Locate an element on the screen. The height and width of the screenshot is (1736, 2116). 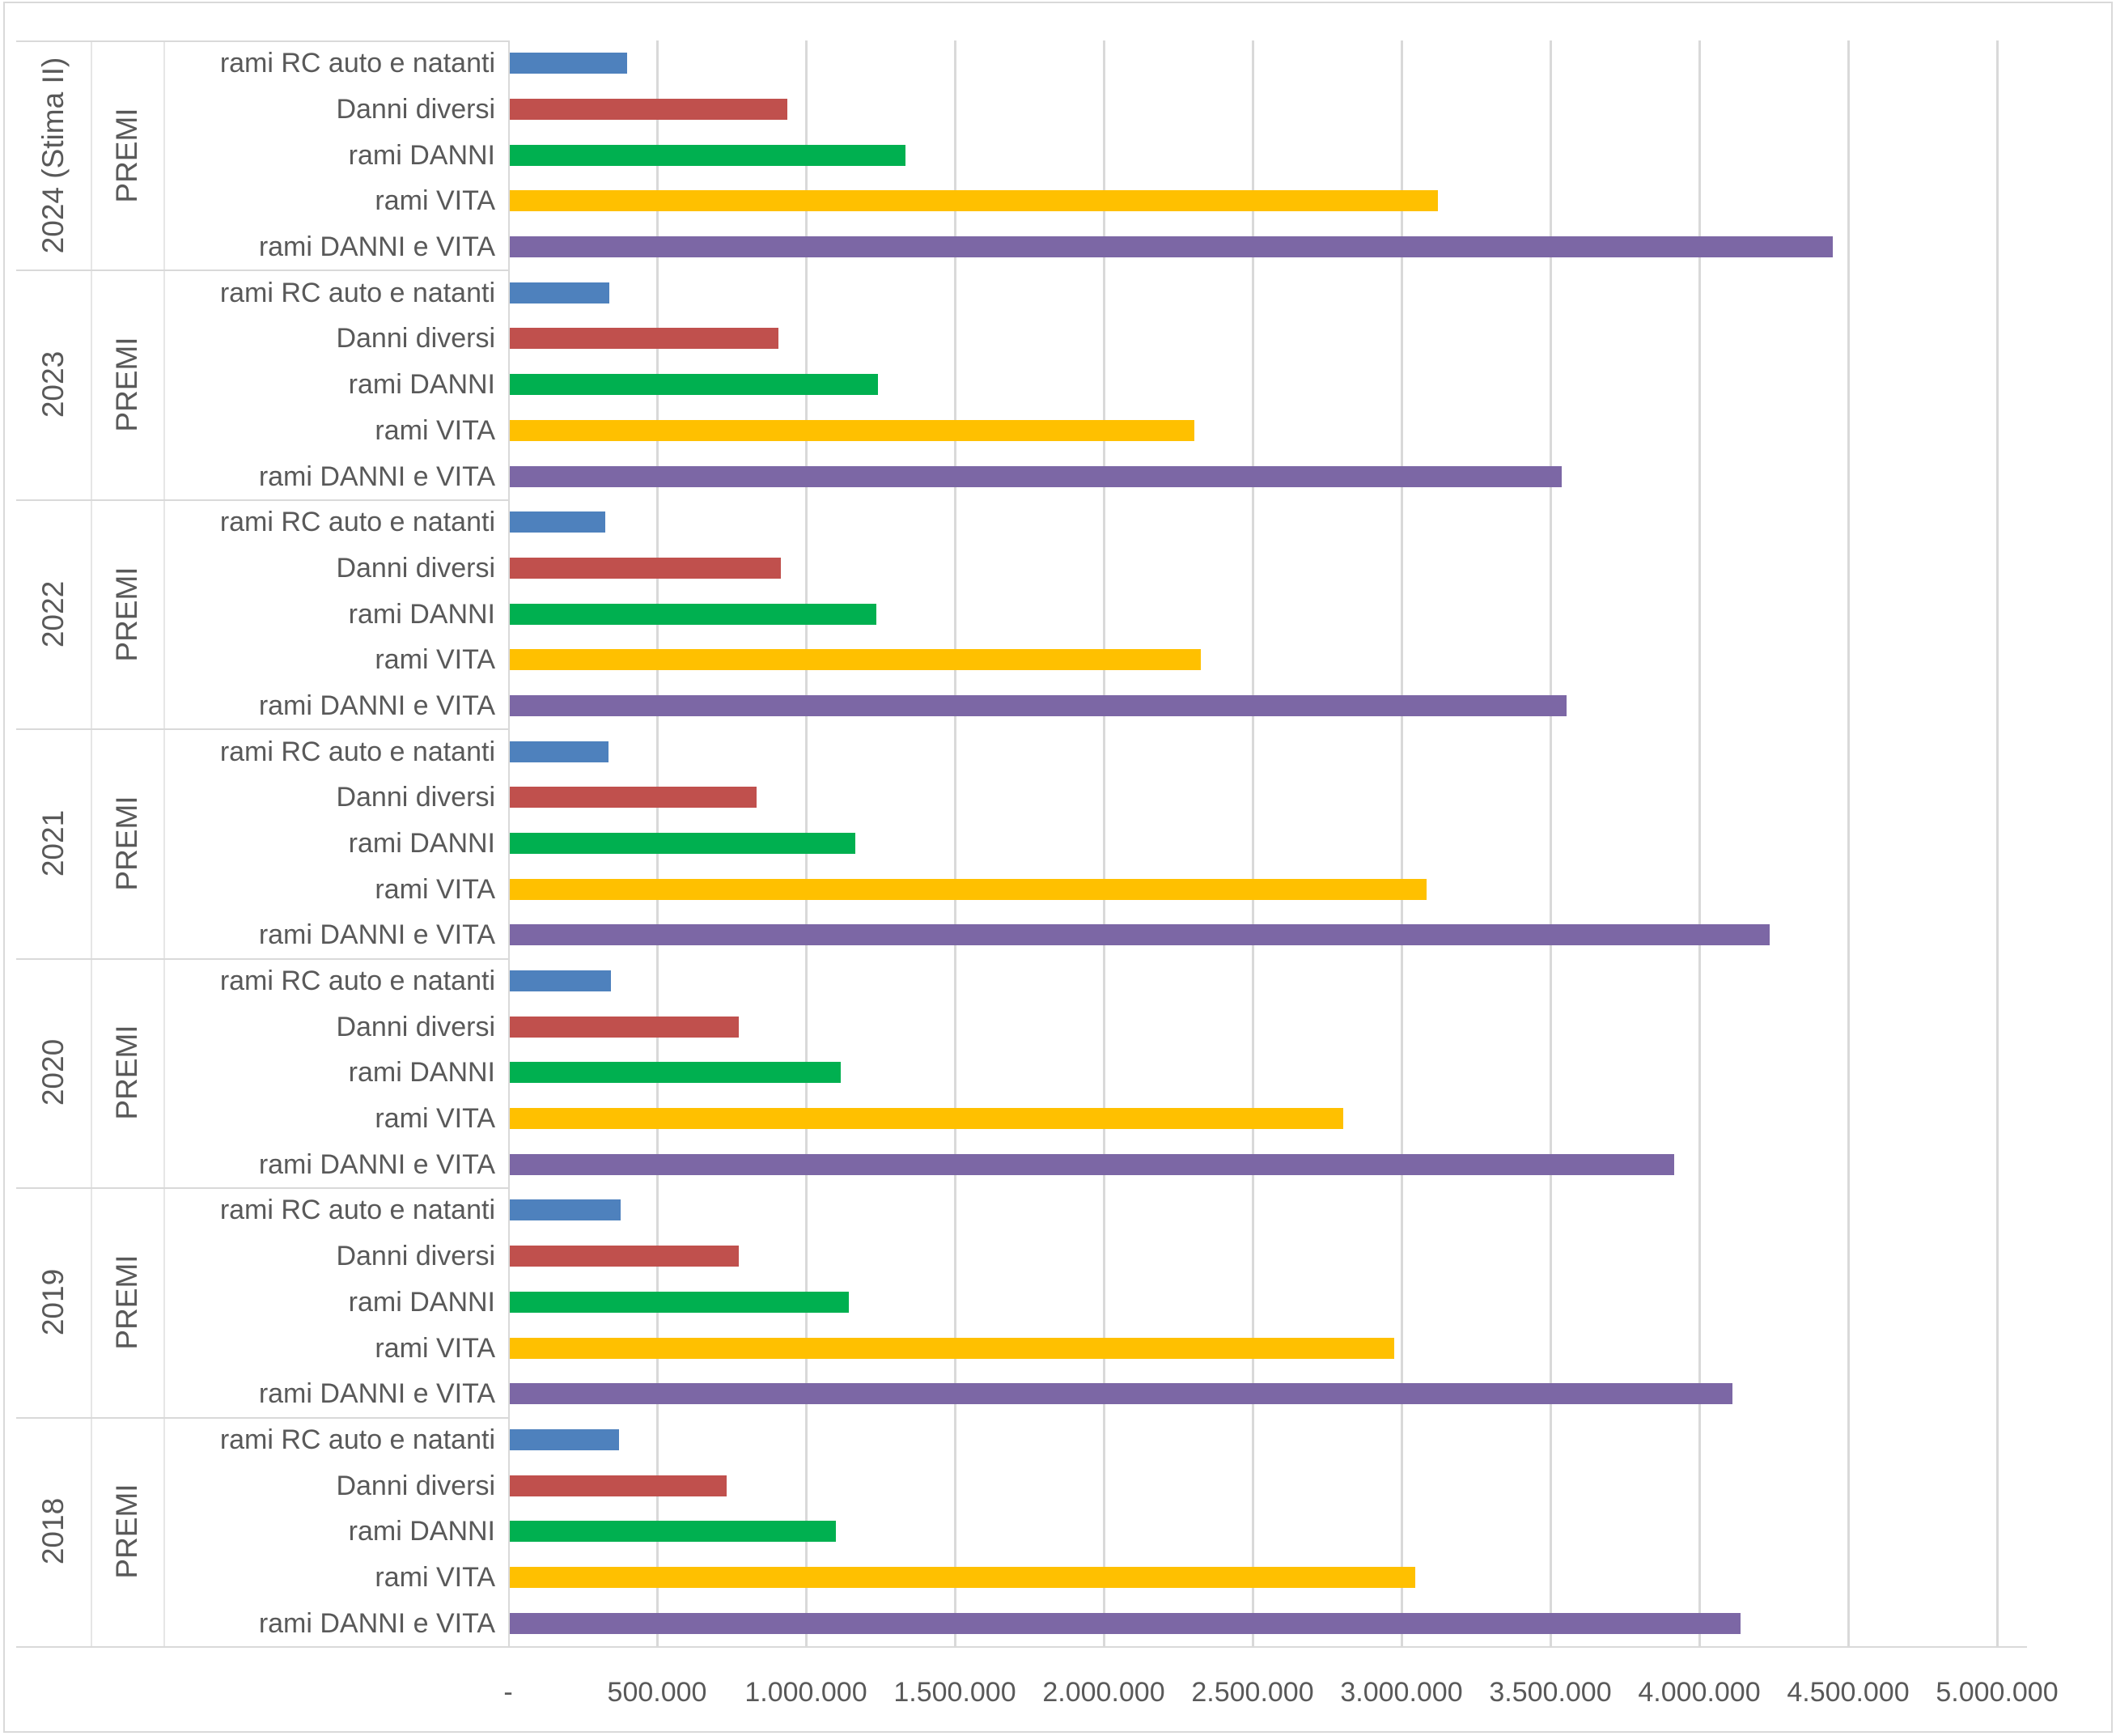
axis-tick-label: 2.000.000 is located at coordinates (1103, 1692).